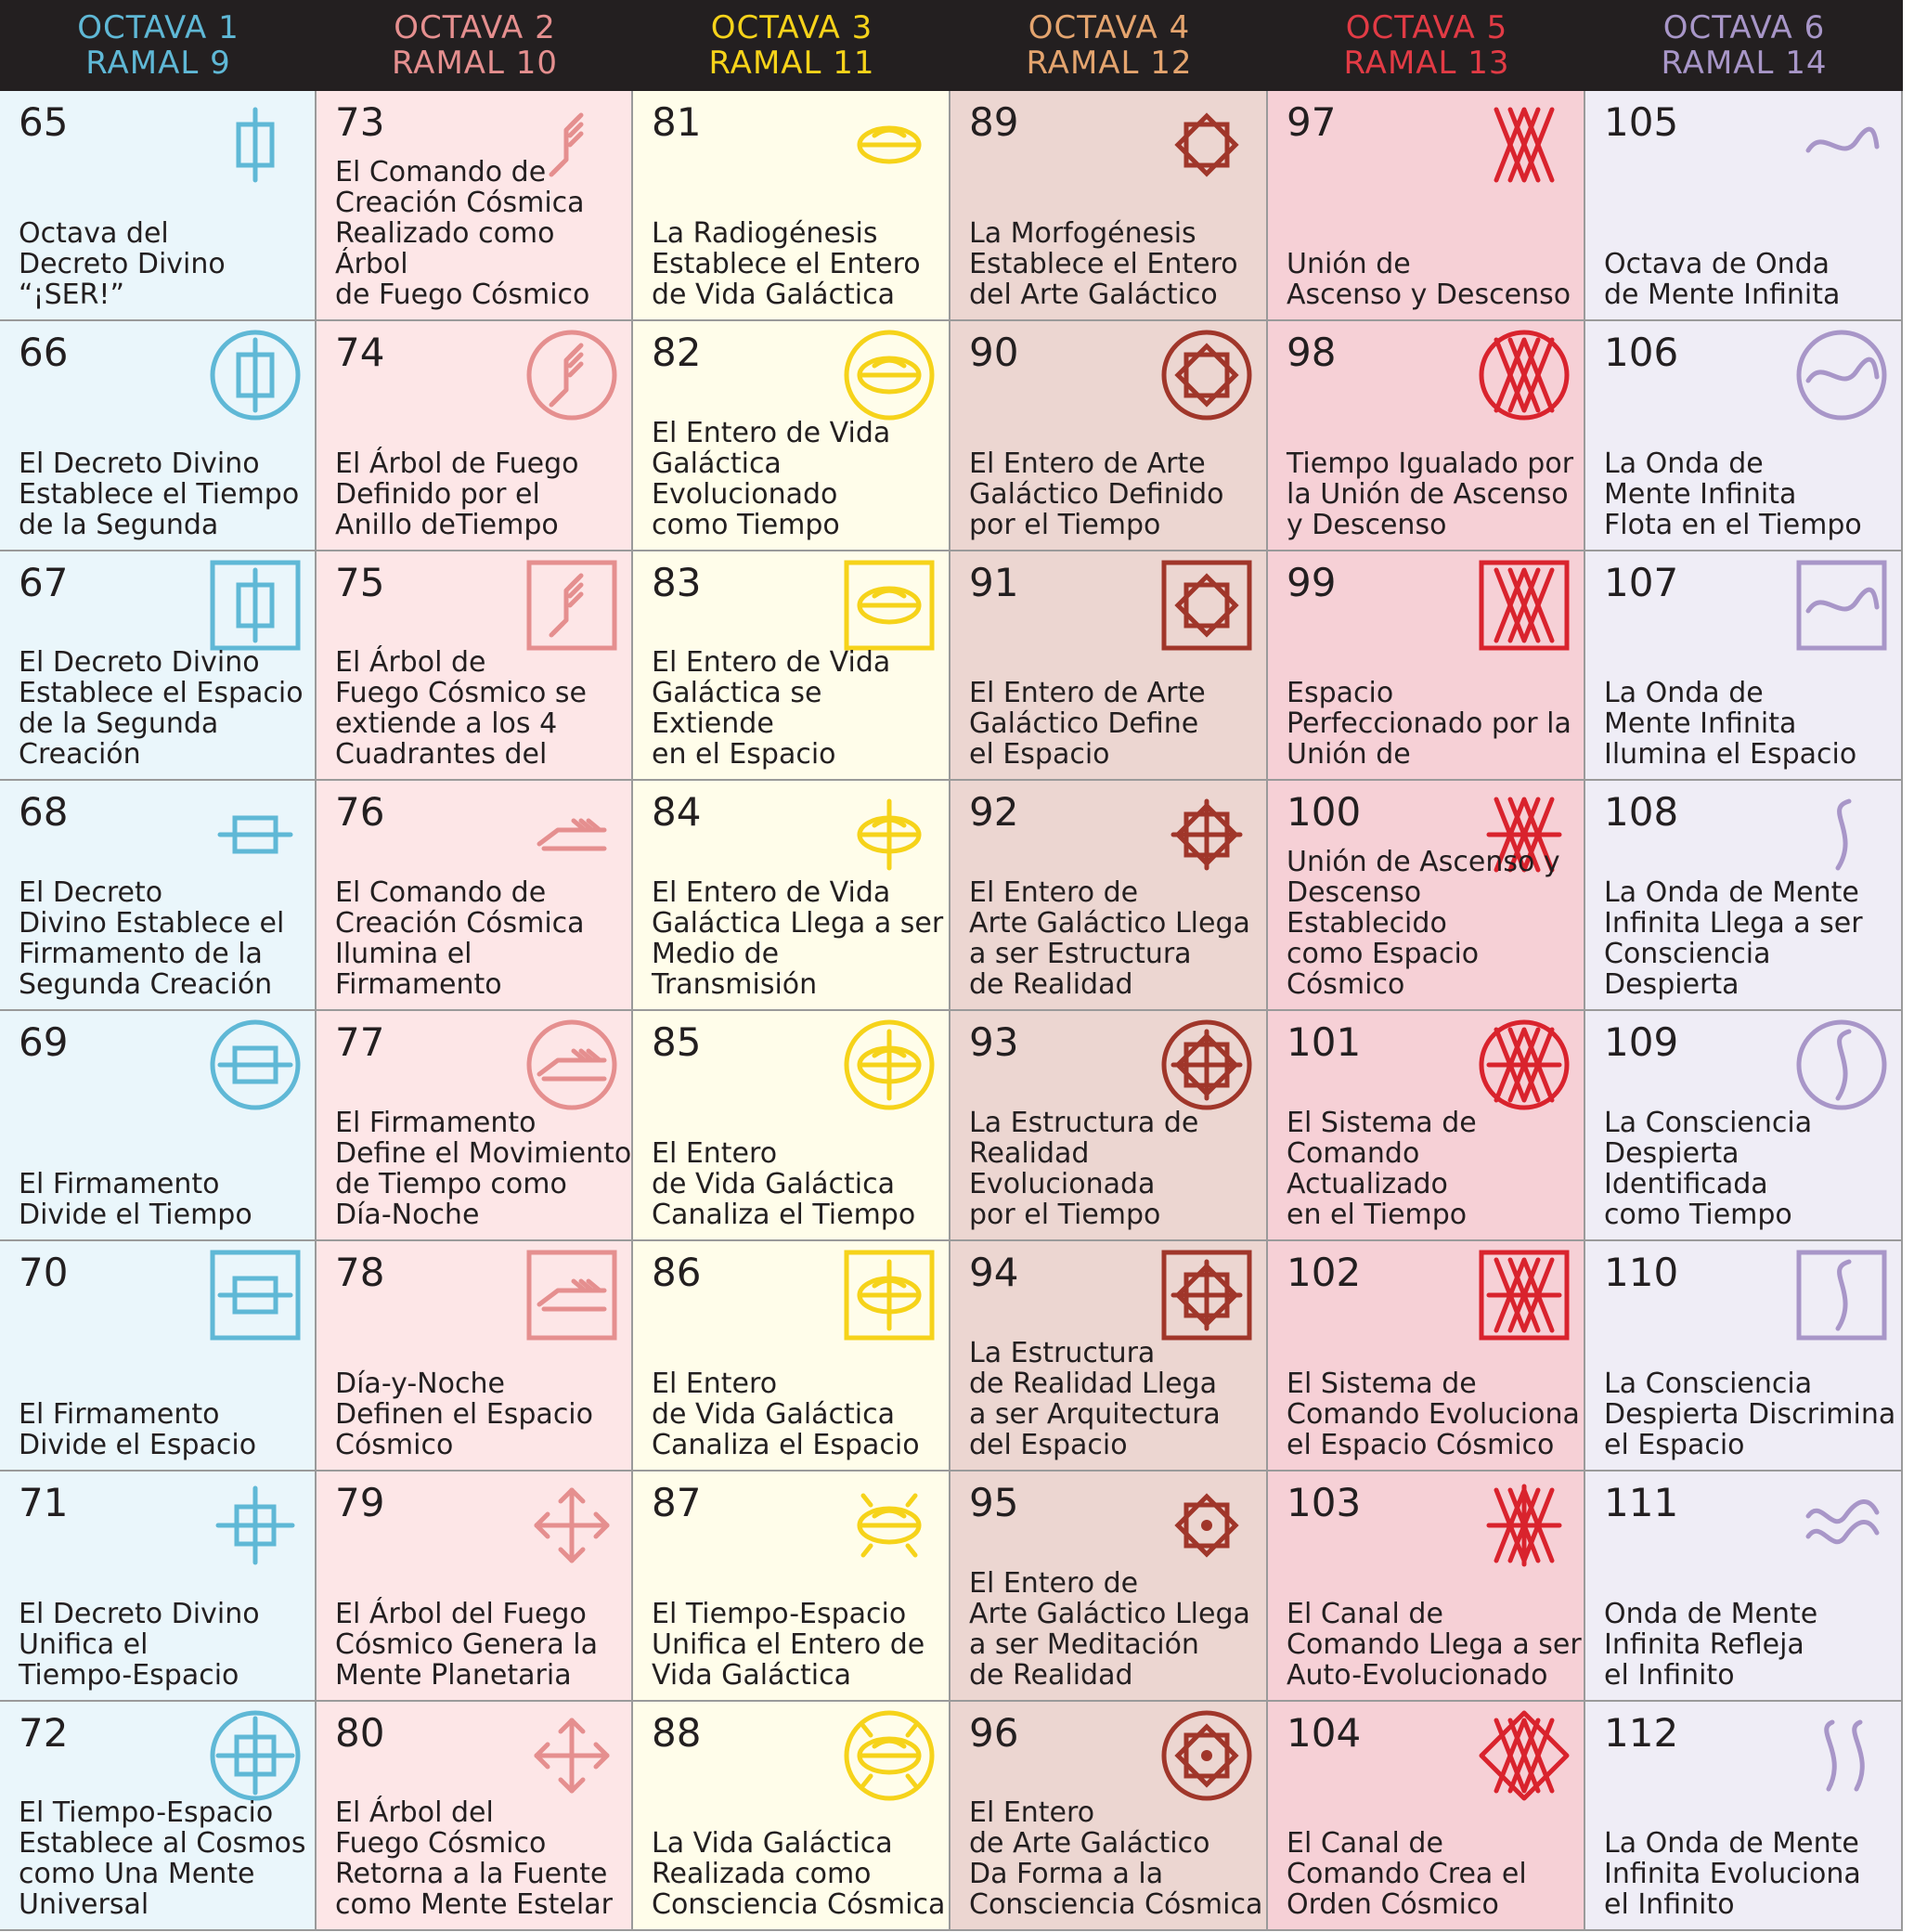  I want to click on octagram-cross-icon, so click(1207, 834).